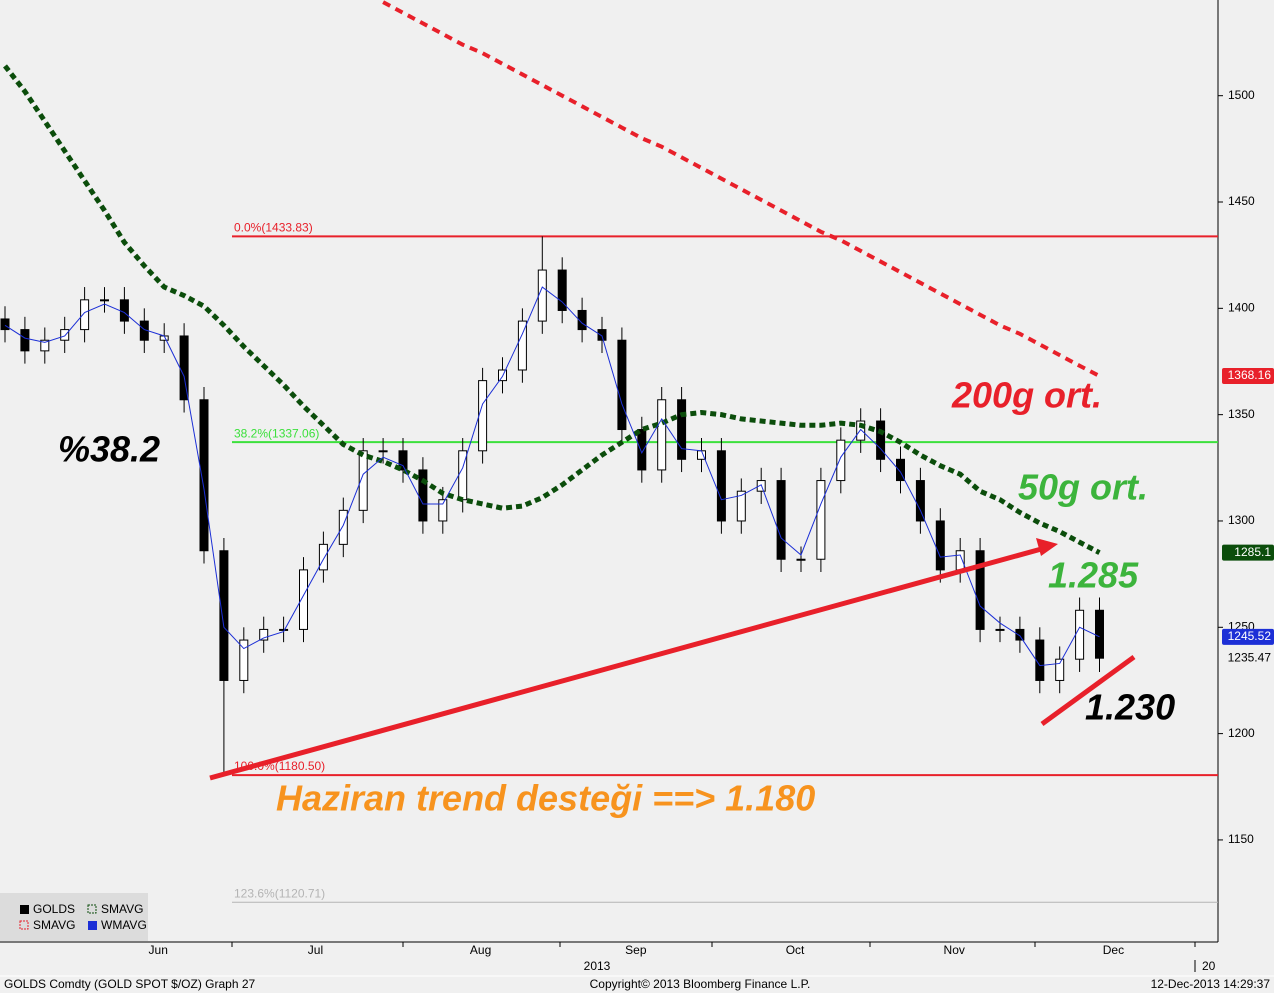 This screenshot has width=1274, height=993. Describe the element at coordinates (1209, 966) in the screenshot. I see `x-year-label: 20` at that location.